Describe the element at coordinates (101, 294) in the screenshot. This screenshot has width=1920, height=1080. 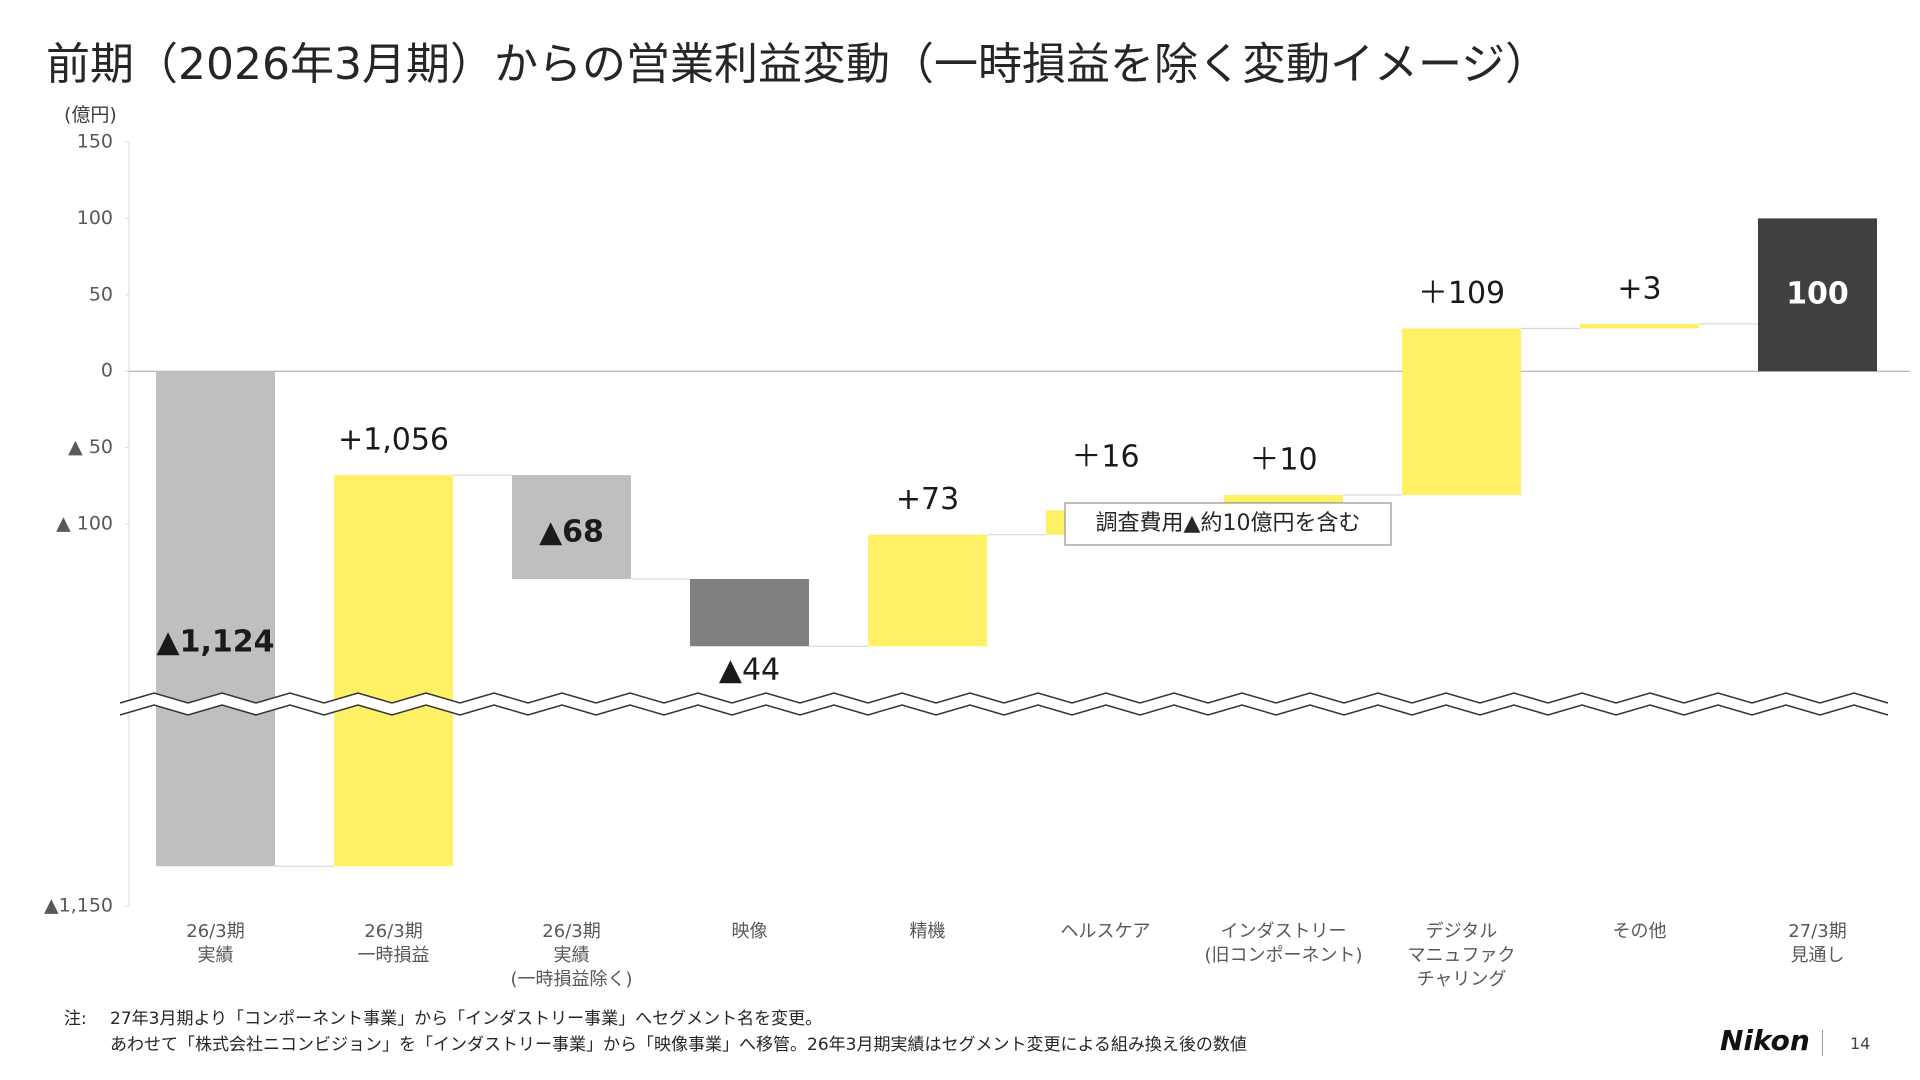
I see `y-tick-label: 50` at that location.